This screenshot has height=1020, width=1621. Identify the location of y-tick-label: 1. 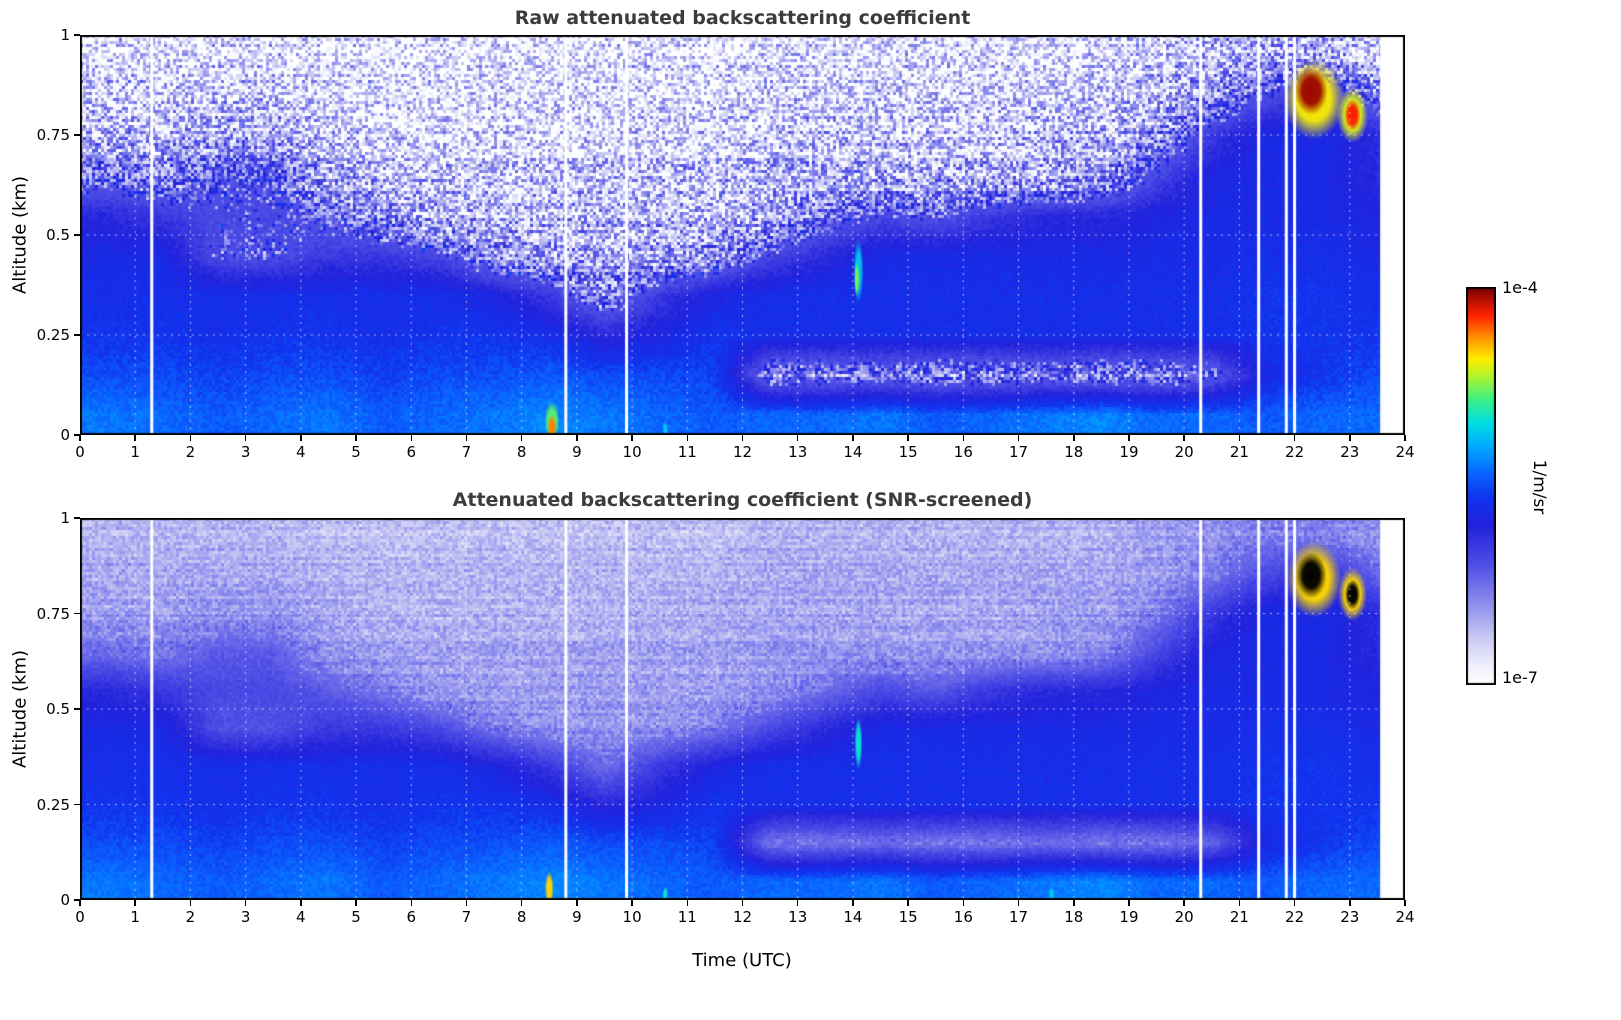
(65, 518).